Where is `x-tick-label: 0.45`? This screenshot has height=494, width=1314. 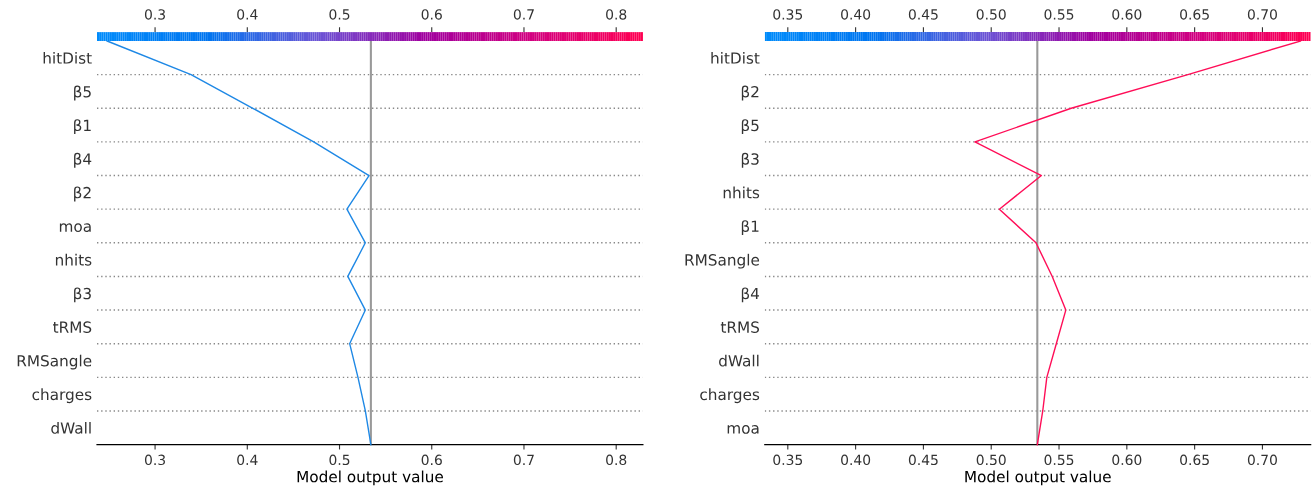 x-tick-label: 0.45 is located at coordinates (923, 460).